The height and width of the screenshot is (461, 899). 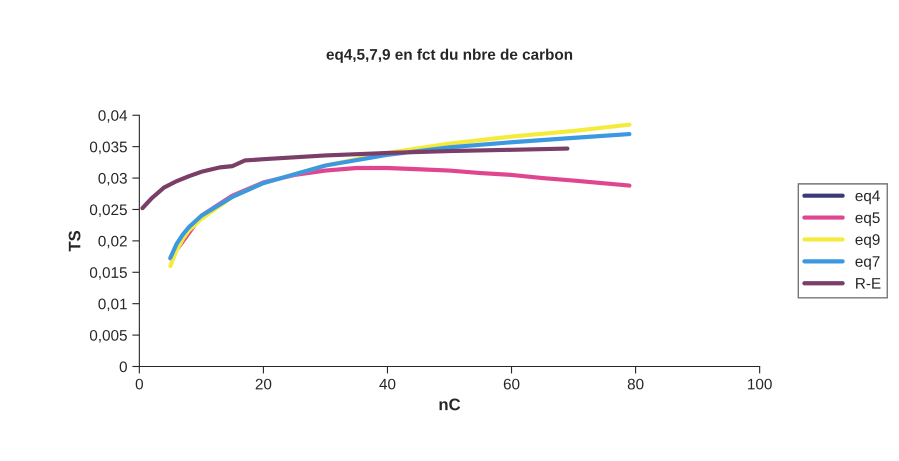 I want to click on legend-label: eq4, so click(x=867, y=197).